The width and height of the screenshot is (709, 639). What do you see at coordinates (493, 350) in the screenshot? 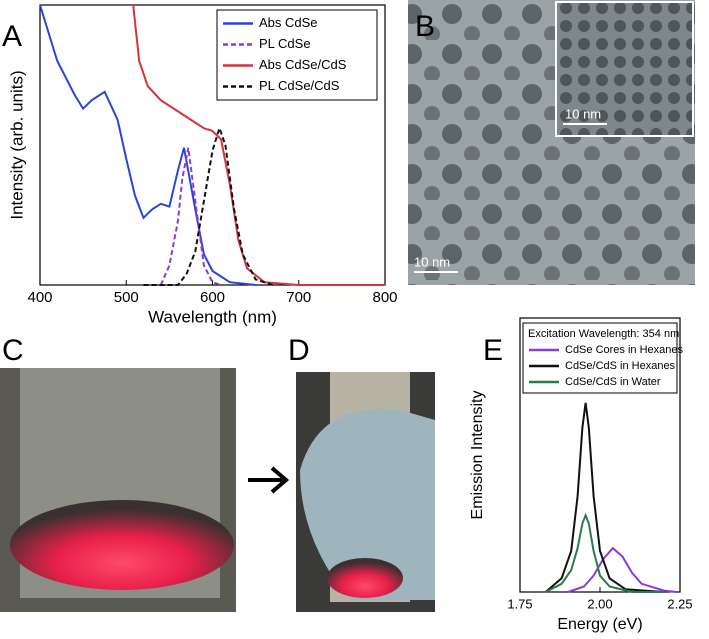
I see `panel-label: E` at bounding box center [493, 350].